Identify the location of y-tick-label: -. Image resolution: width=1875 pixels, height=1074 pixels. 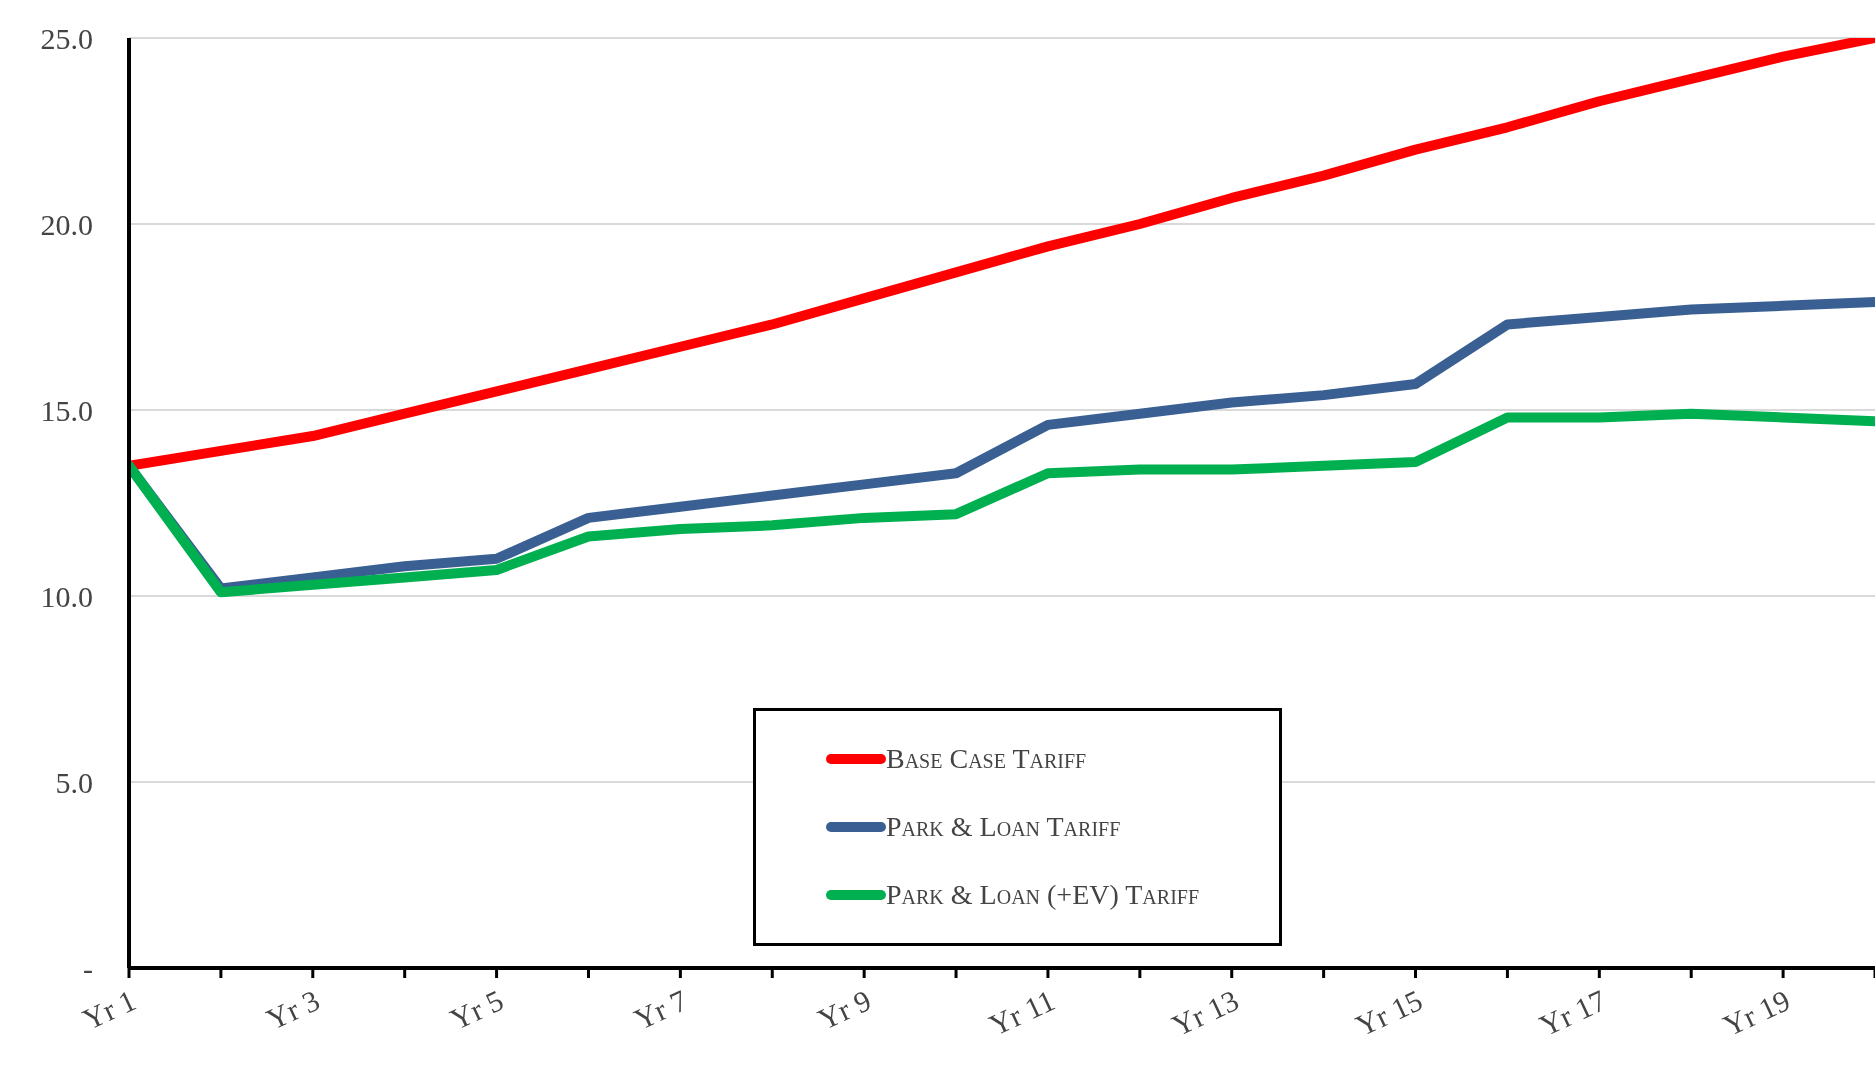
(88, 968).